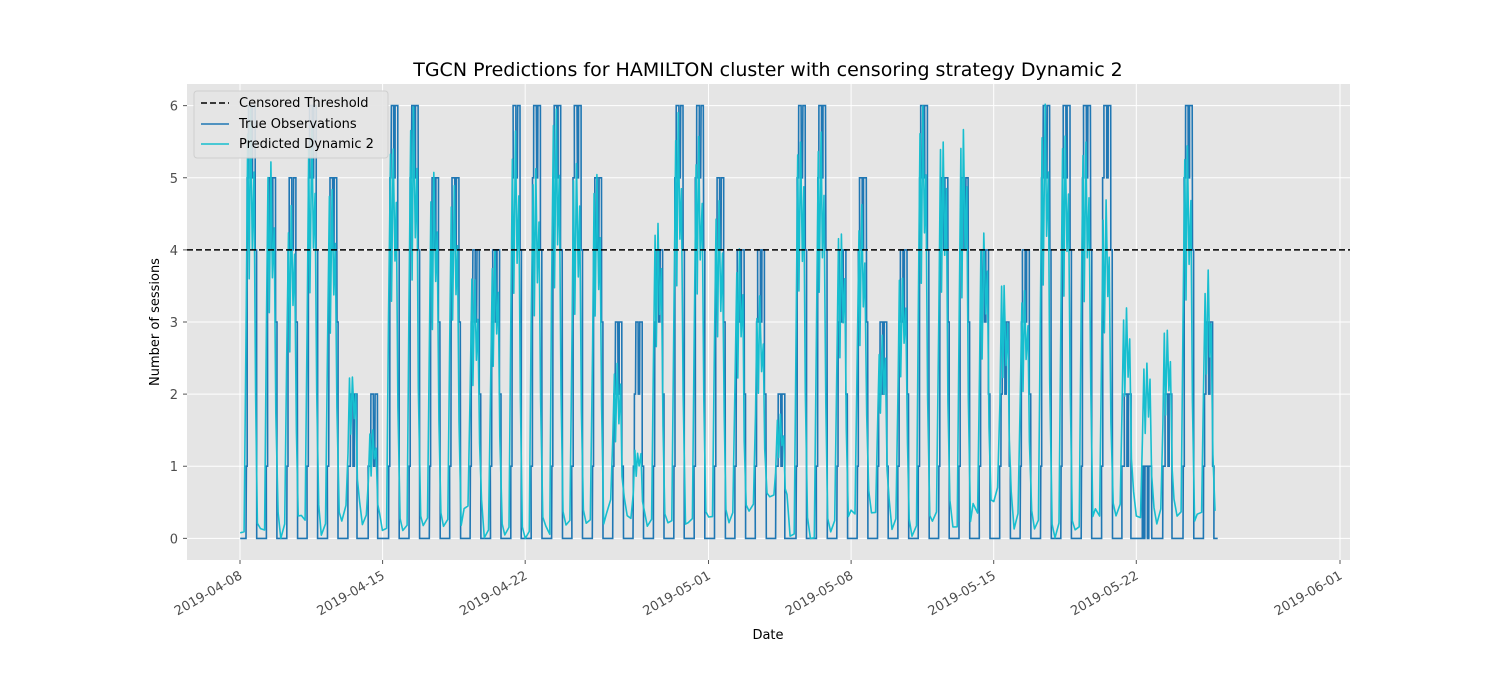 The height and width of the screenshot is (700, 1500). I want to click on y-axis: 0 1 2 3 4 5 6, so click(178, 323).